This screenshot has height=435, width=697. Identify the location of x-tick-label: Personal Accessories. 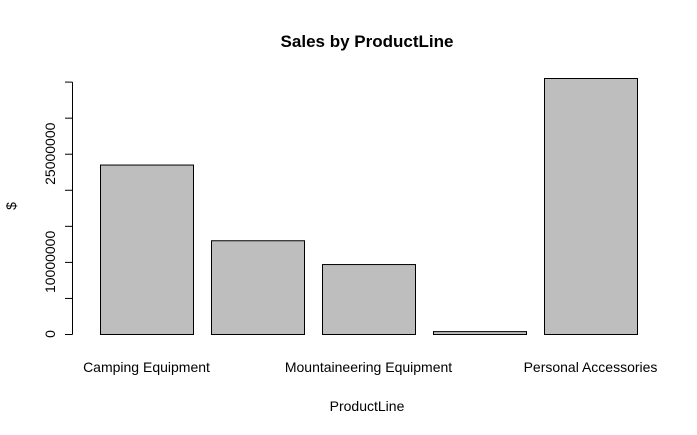
(591, 367).